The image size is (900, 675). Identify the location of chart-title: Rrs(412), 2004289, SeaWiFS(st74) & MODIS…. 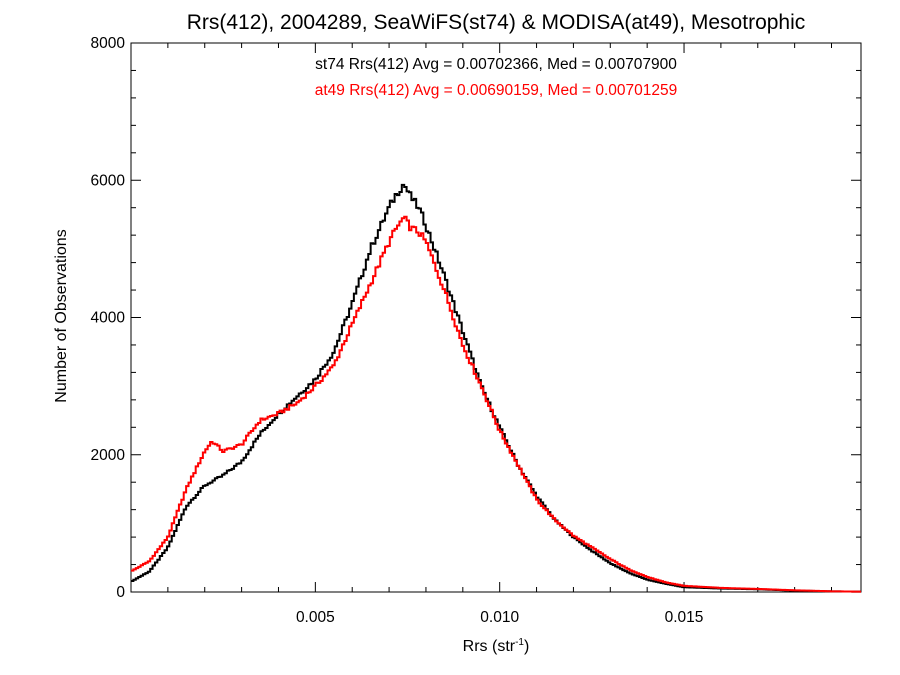
(496, 22).